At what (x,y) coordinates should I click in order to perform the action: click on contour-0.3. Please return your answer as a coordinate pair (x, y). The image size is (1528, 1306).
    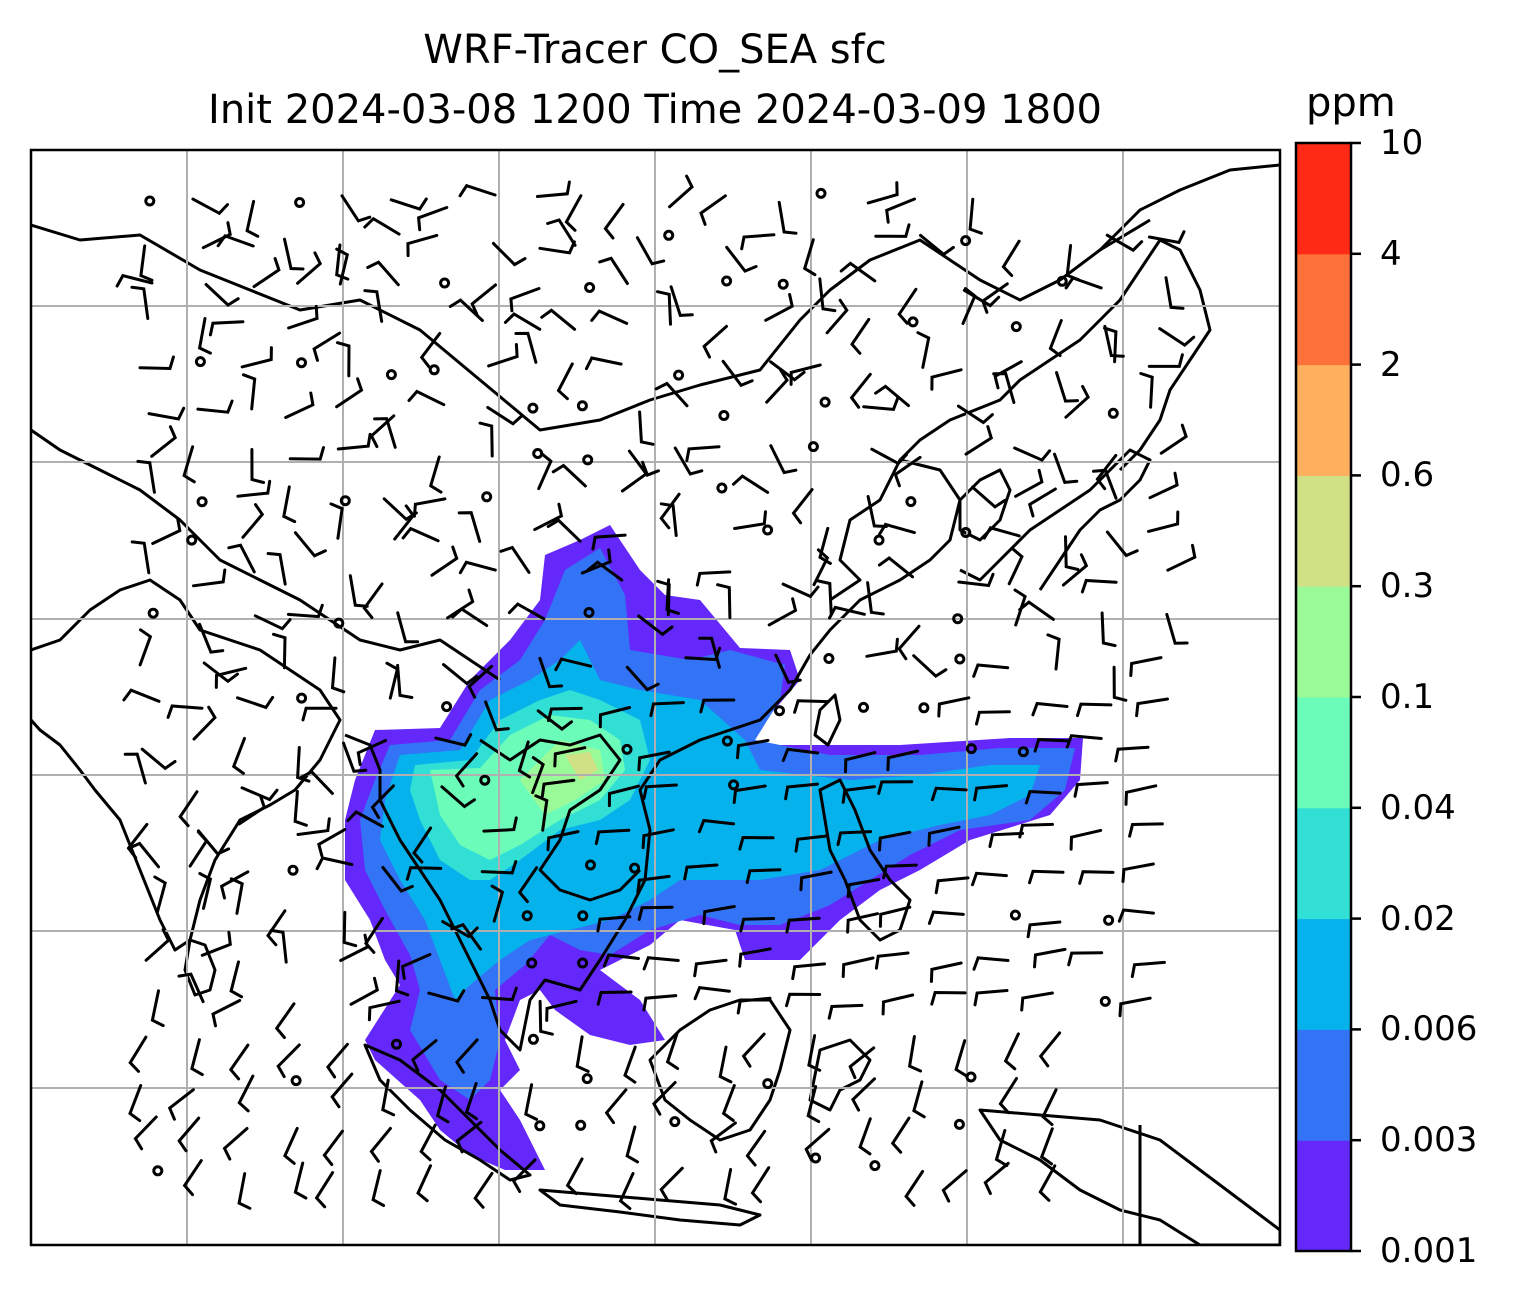
    Looking at the image, I should click on (581, 766).